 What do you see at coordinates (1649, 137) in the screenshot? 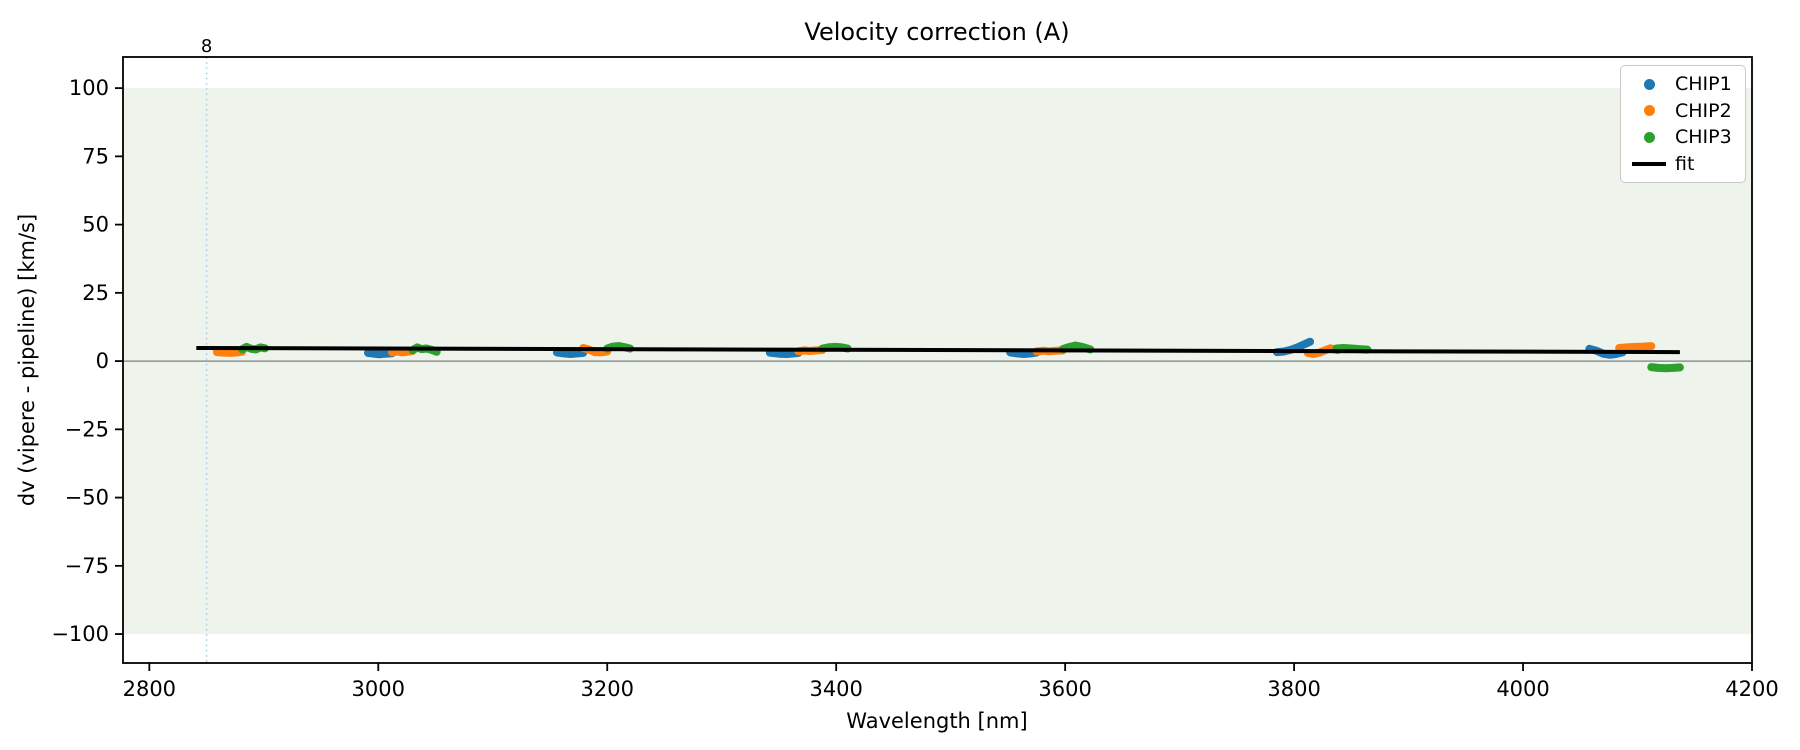
I see `chip3-marker-icon` at bounding box center [1649, 137].